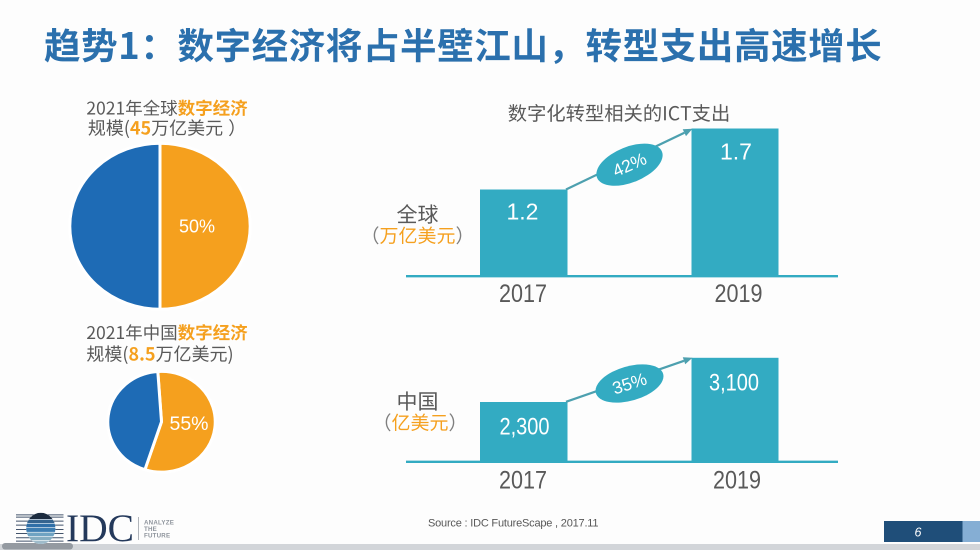 The width and height of the screenshot is (980, 550). Describe the element at coordinates (100, 528) in the screenshot. I see `svg-text: IDC` at that location.